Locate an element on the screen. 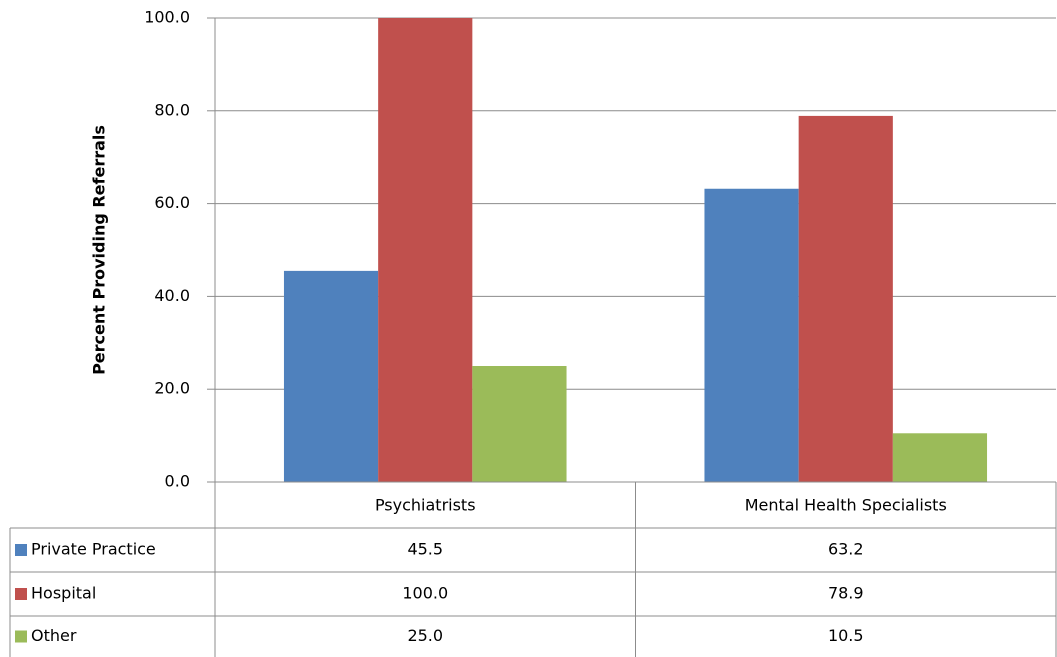  y-tick-label: 60.0 is located at coordinates (172, 202).